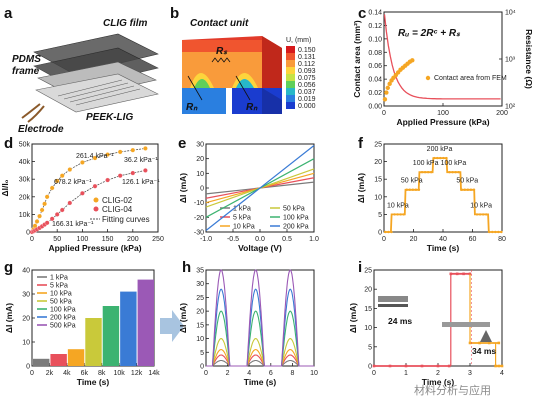  Describe the element at coordinates (96, 209) in the screenshot. I see `legend-marker` at that location.